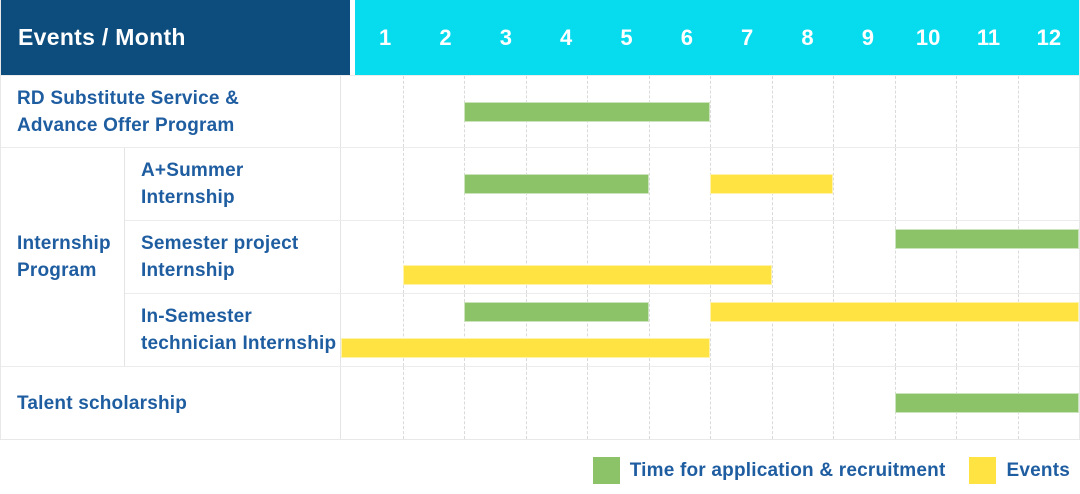 Image resolution: width=1080 pixels, height=494 pixels. I want to click on month-label: 7, so click(747, 37).